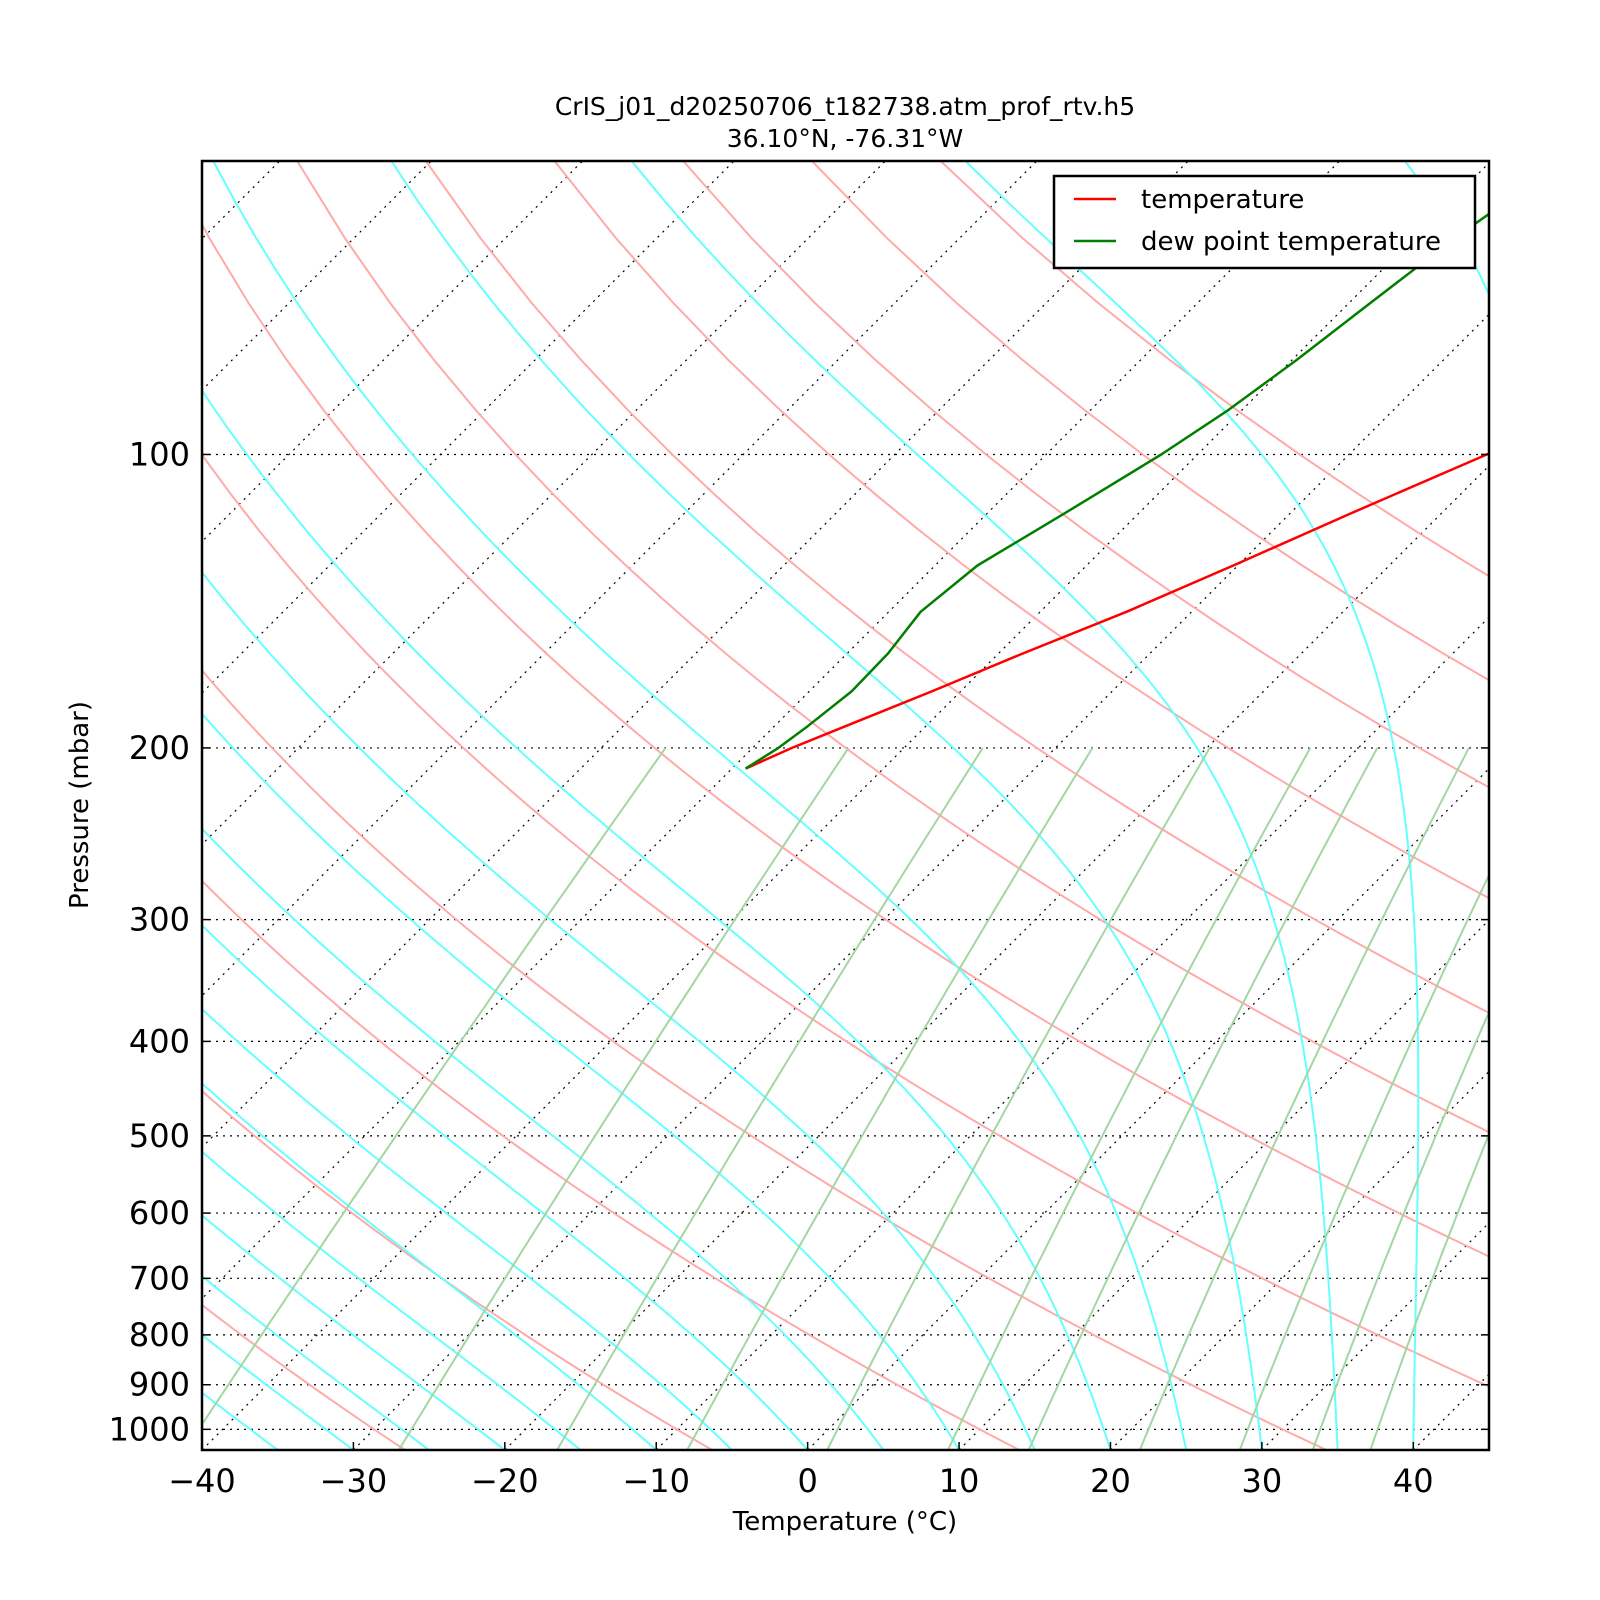 This screenshot has width=1600, height=1600. I want to click on x-tick-label: 40, so click(1413, 1481).